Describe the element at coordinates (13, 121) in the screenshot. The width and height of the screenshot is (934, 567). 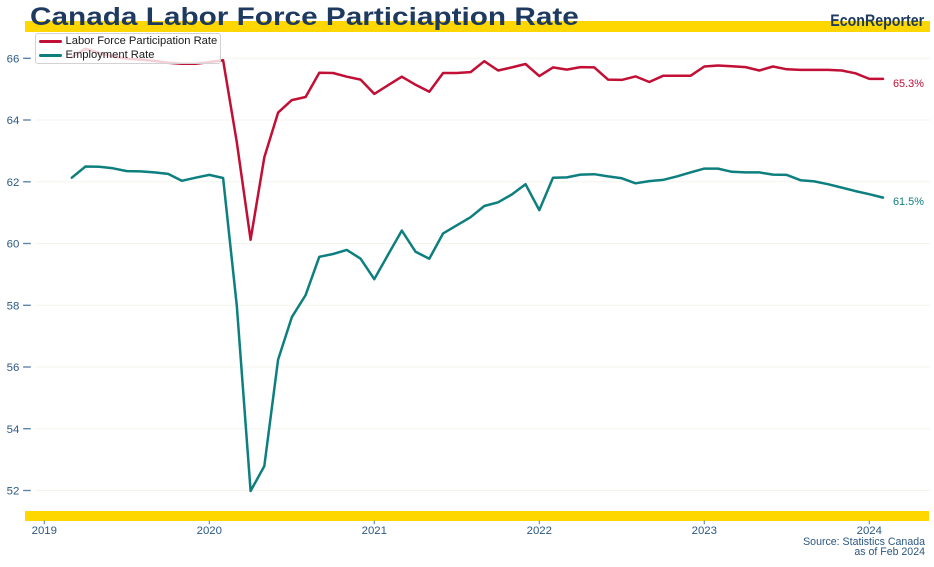
I see `svg-text: 64` at that location.